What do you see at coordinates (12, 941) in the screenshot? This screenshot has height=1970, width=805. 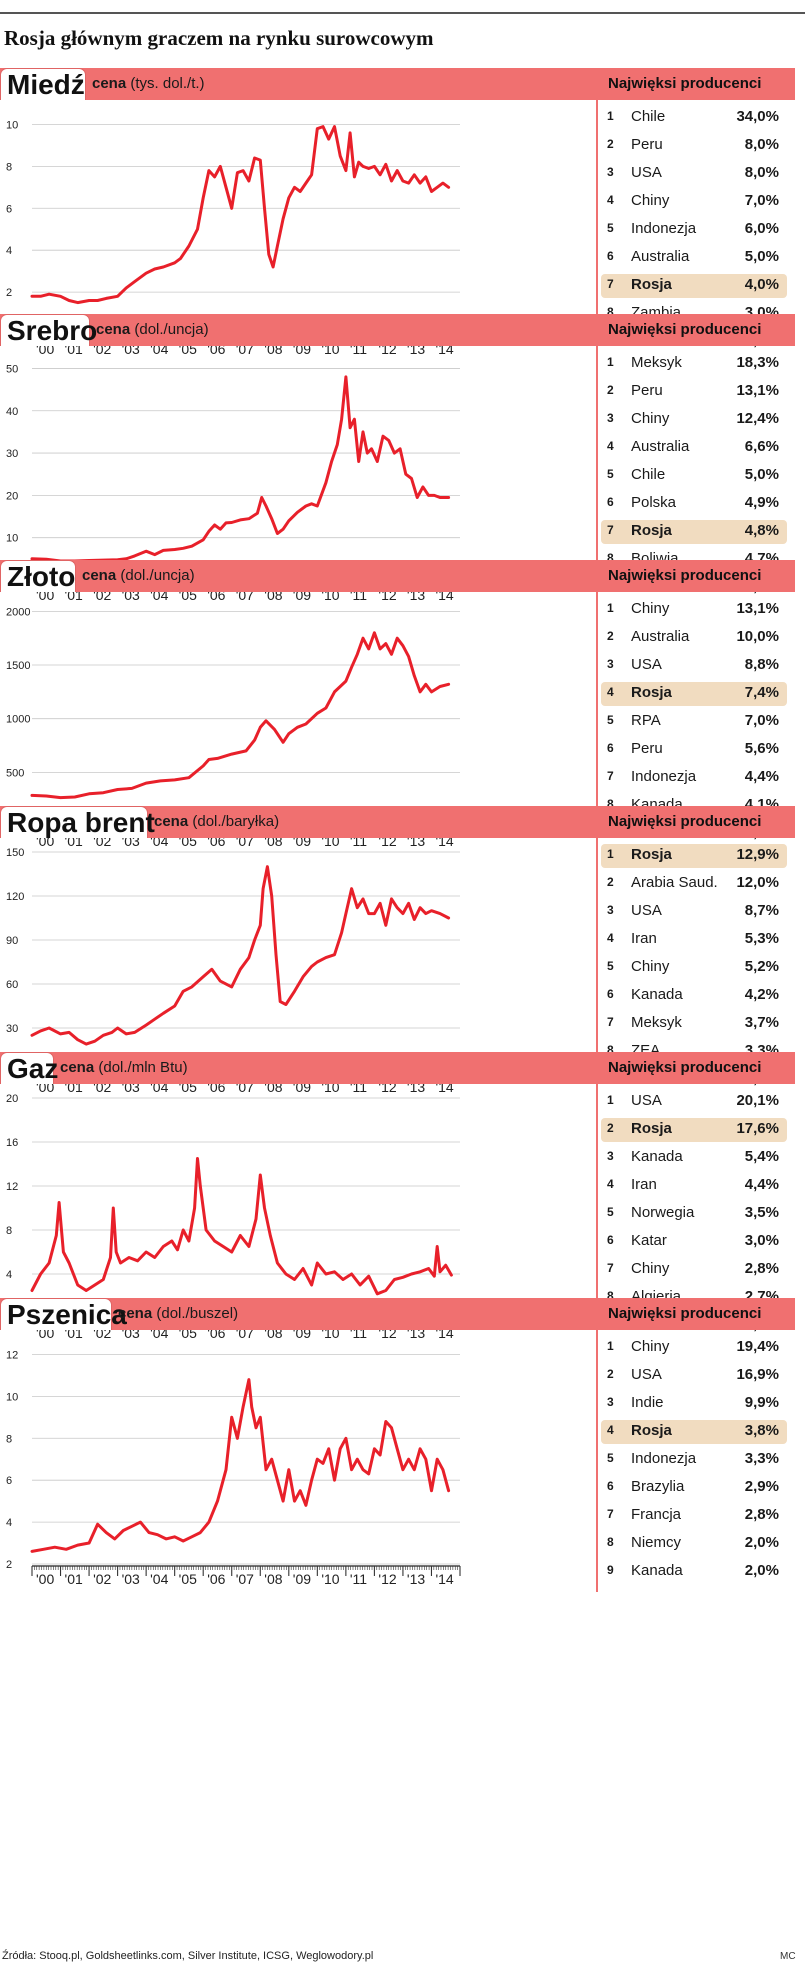 I see `y-tick-label: 90` at bounding box center [12, 941].